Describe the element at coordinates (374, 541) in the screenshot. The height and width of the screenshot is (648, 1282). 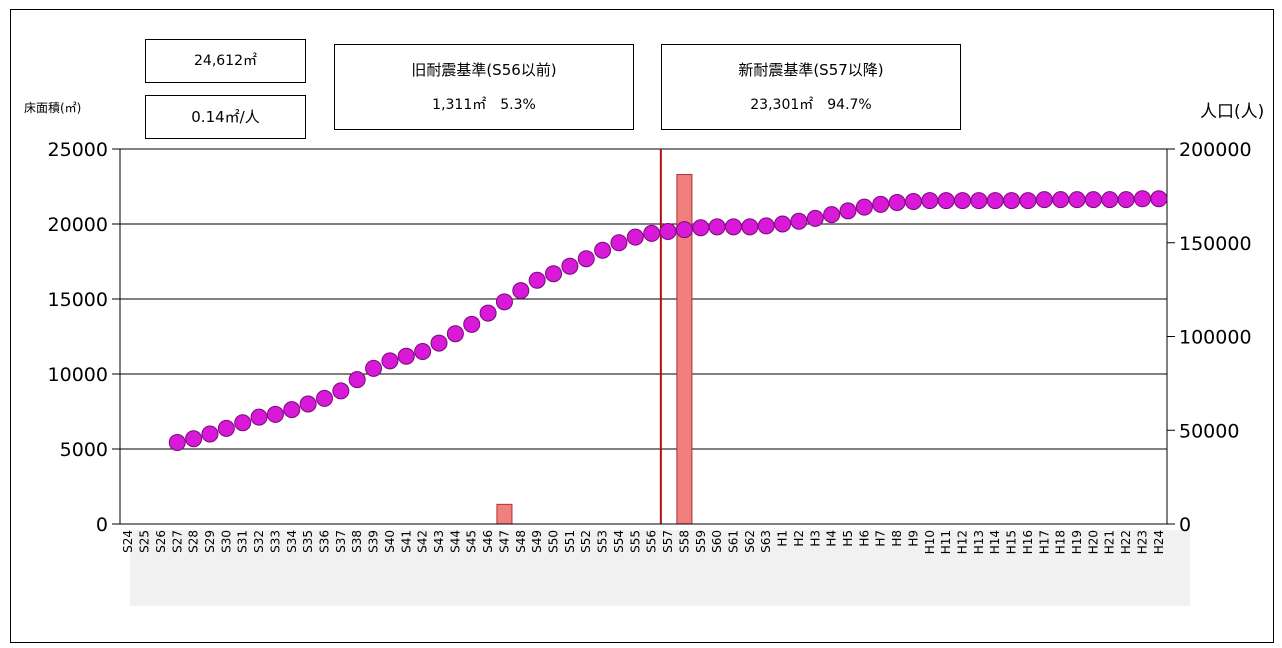
I see `x-tick-label: S39` at that location.